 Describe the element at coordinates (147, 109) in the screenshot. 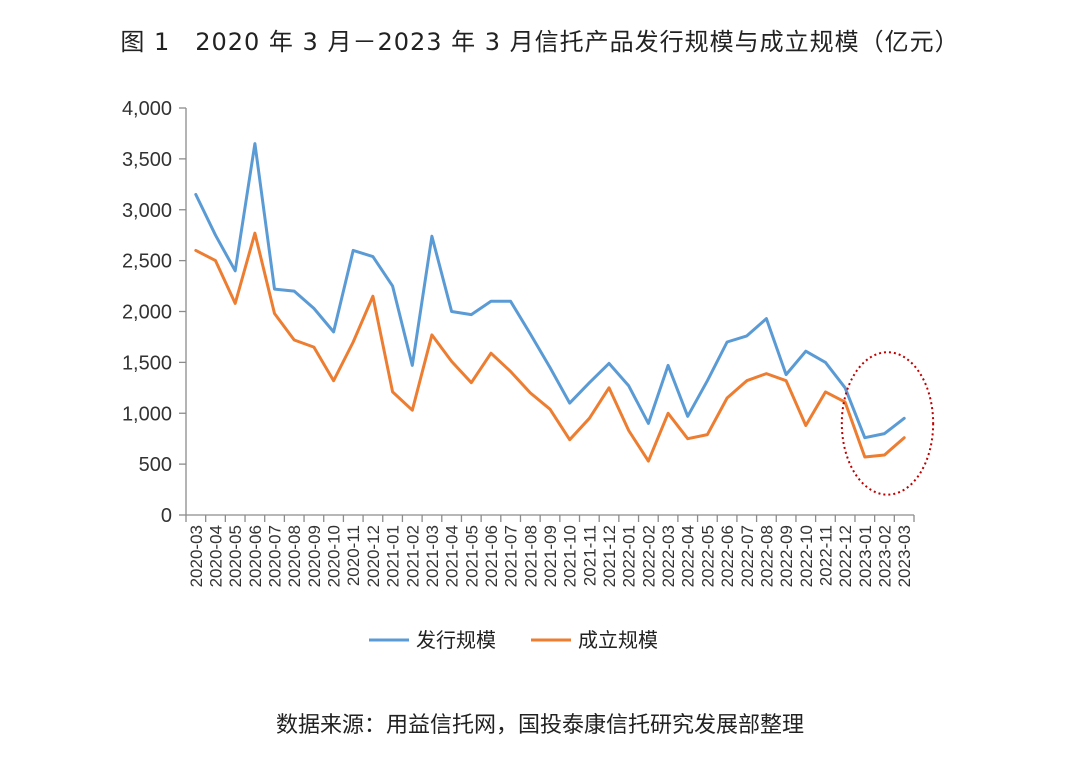

I see `y-tick-label: 4,000` at that location.